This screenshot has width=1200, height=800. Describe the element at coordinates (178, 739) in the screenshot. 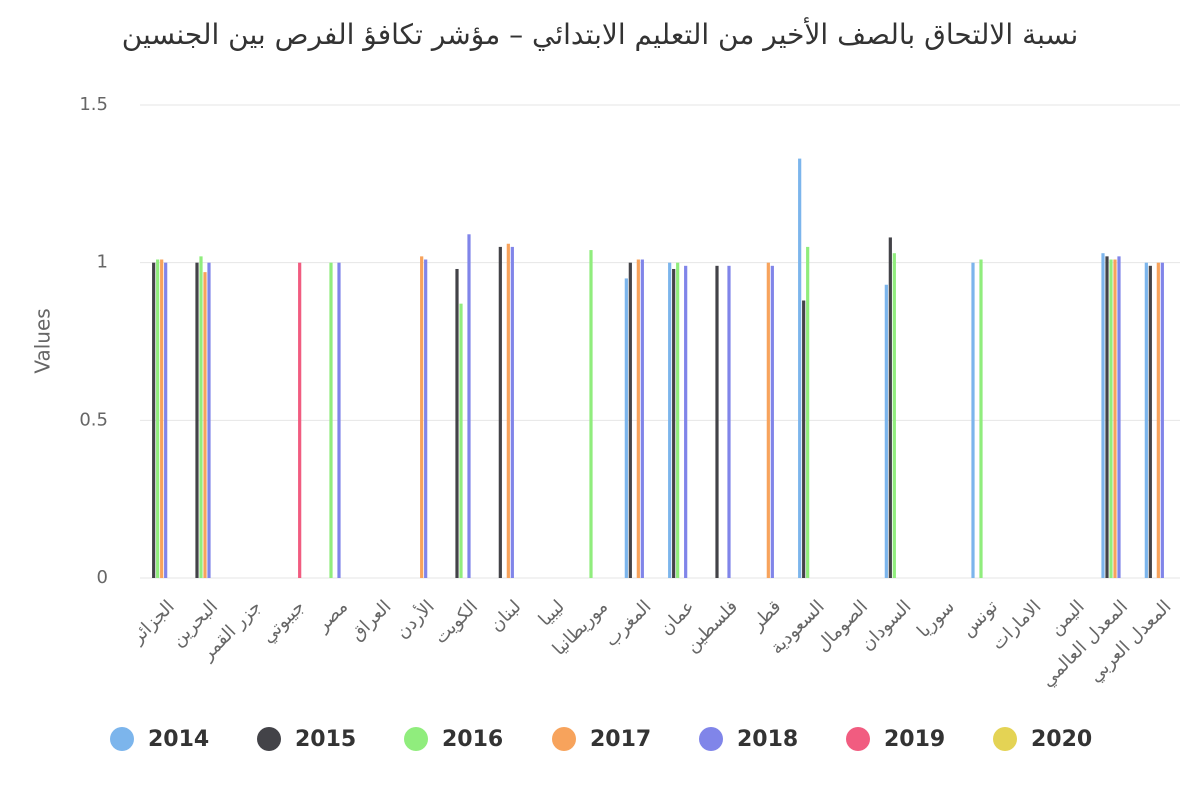

I see `legend-label: 2014` at that location.